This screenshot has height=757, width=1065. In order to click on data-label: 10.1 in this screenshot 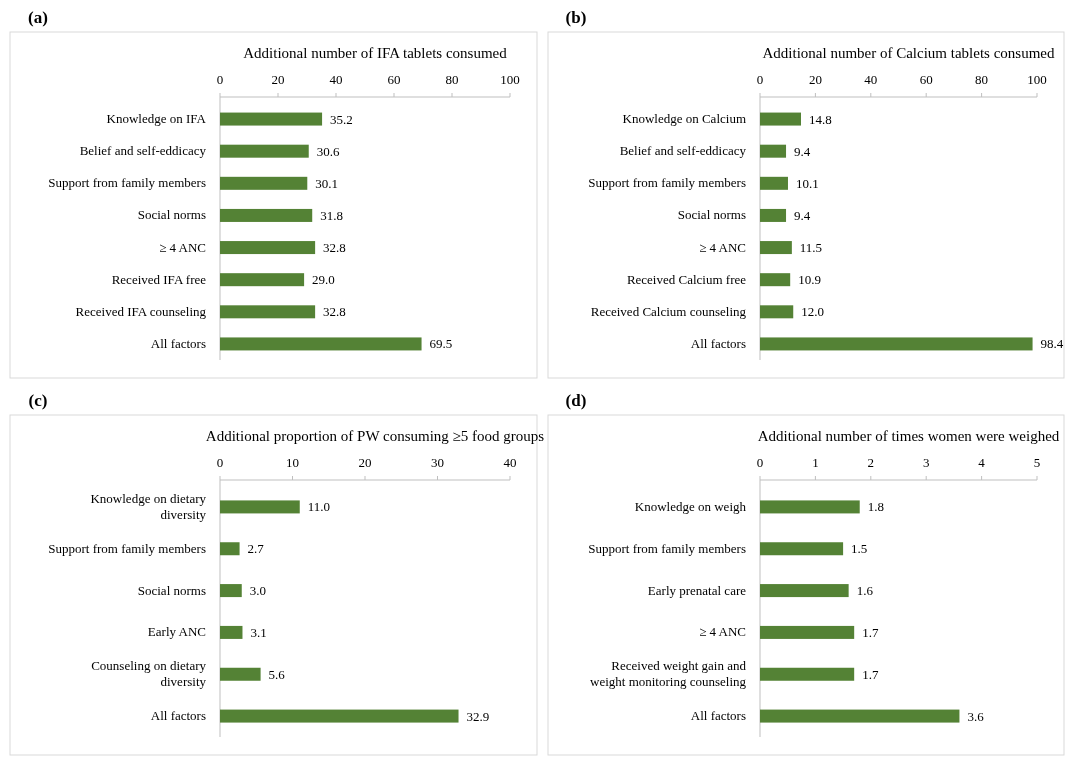, I will do `click(807, 183)`.